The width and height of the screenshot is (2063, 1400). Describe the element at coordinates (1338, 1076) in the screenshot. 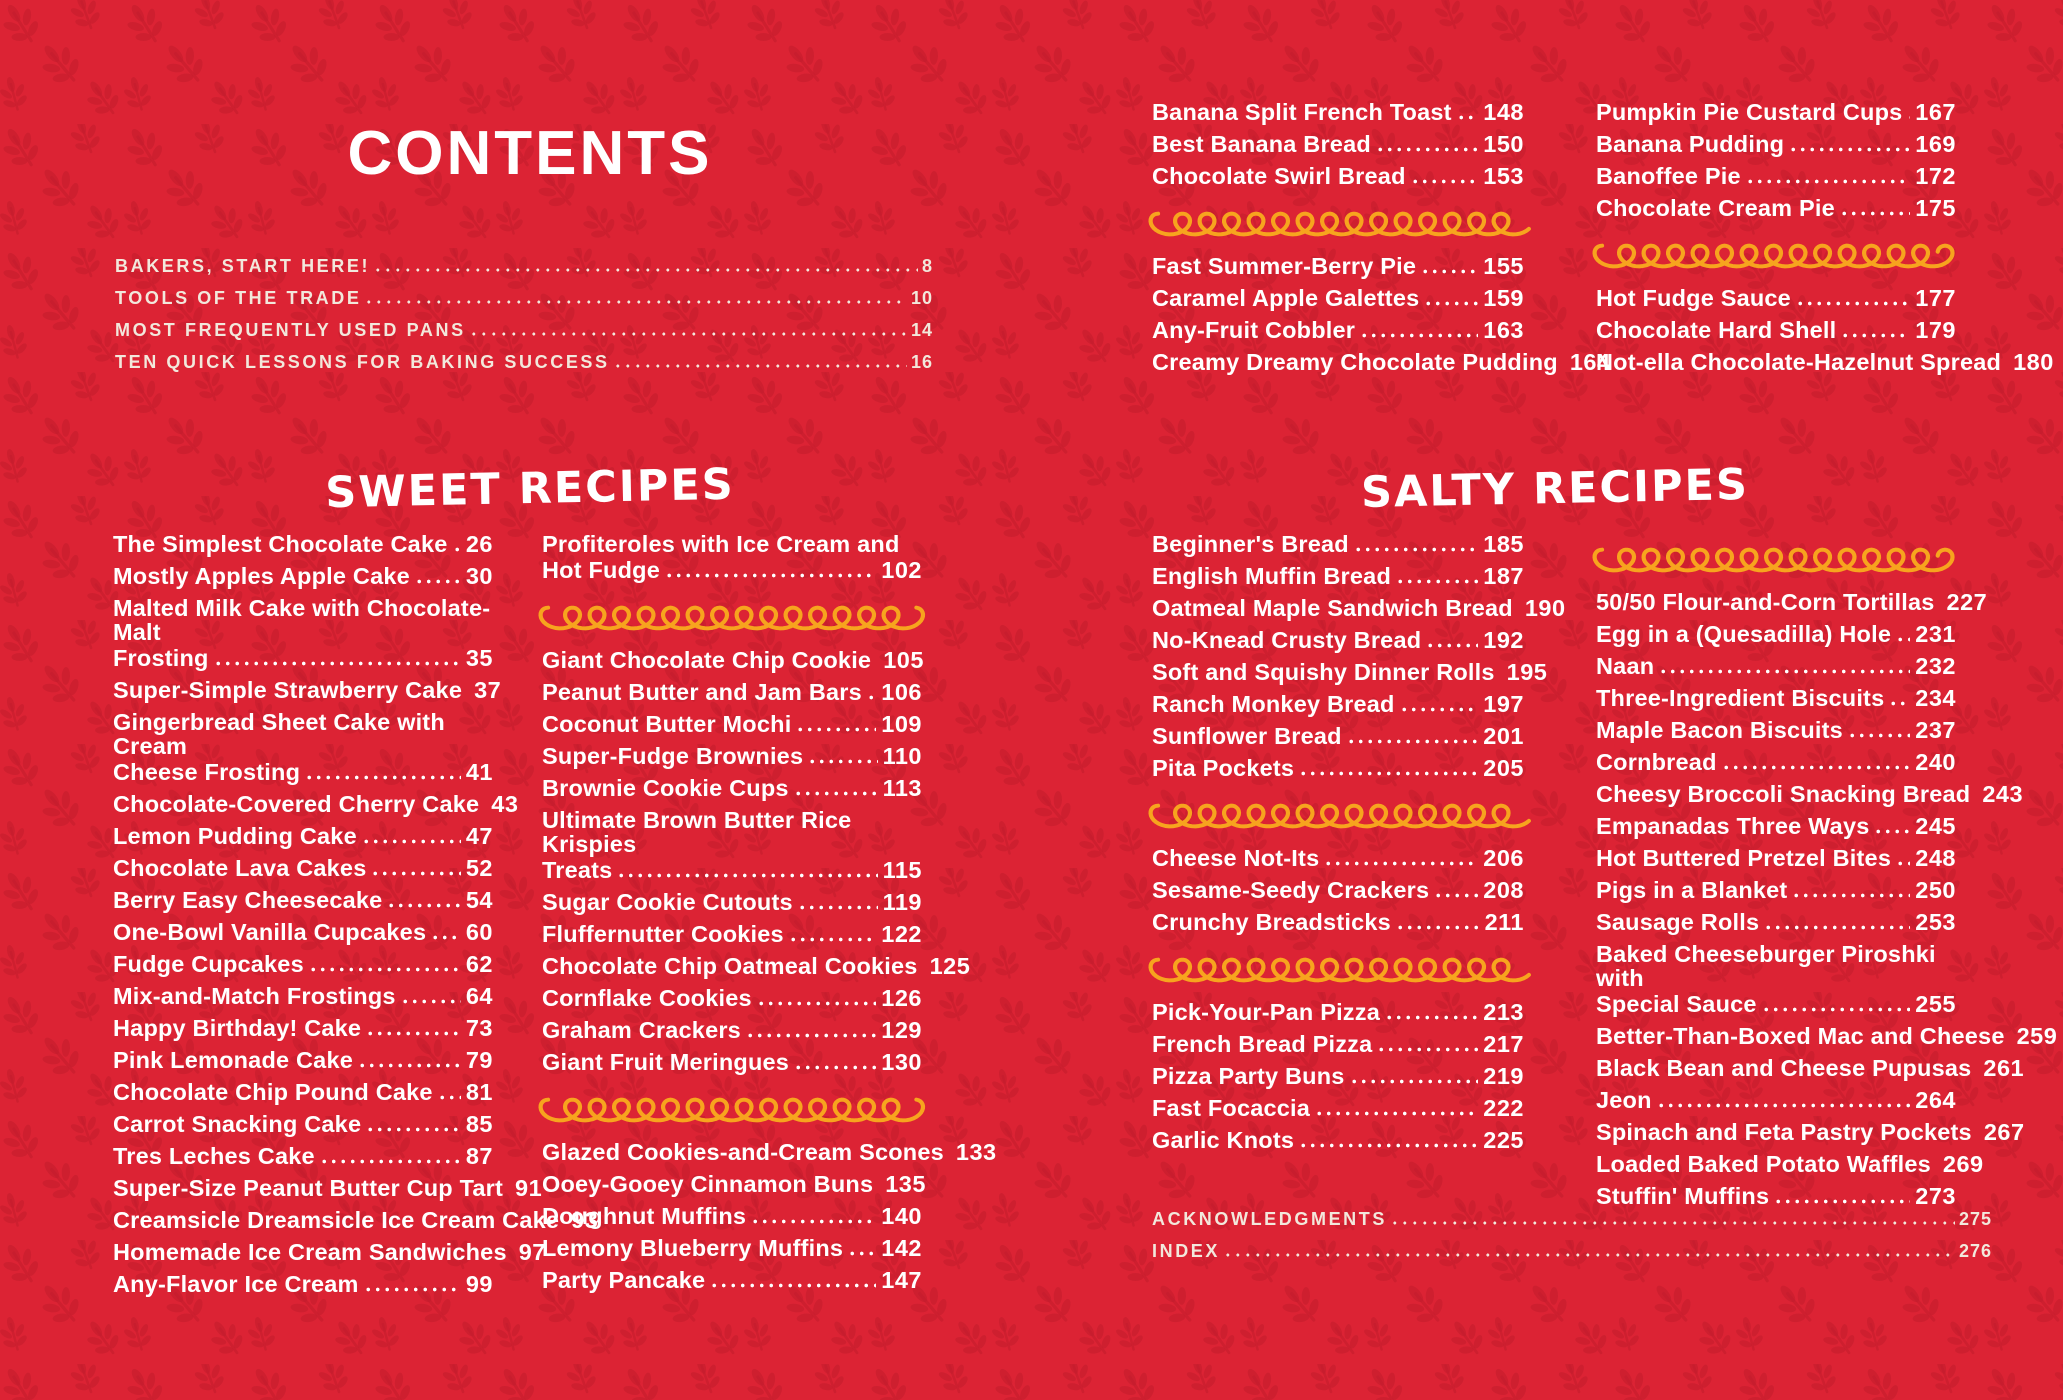

I see `toc-entry: Pizza Party Buns 219` at that location.